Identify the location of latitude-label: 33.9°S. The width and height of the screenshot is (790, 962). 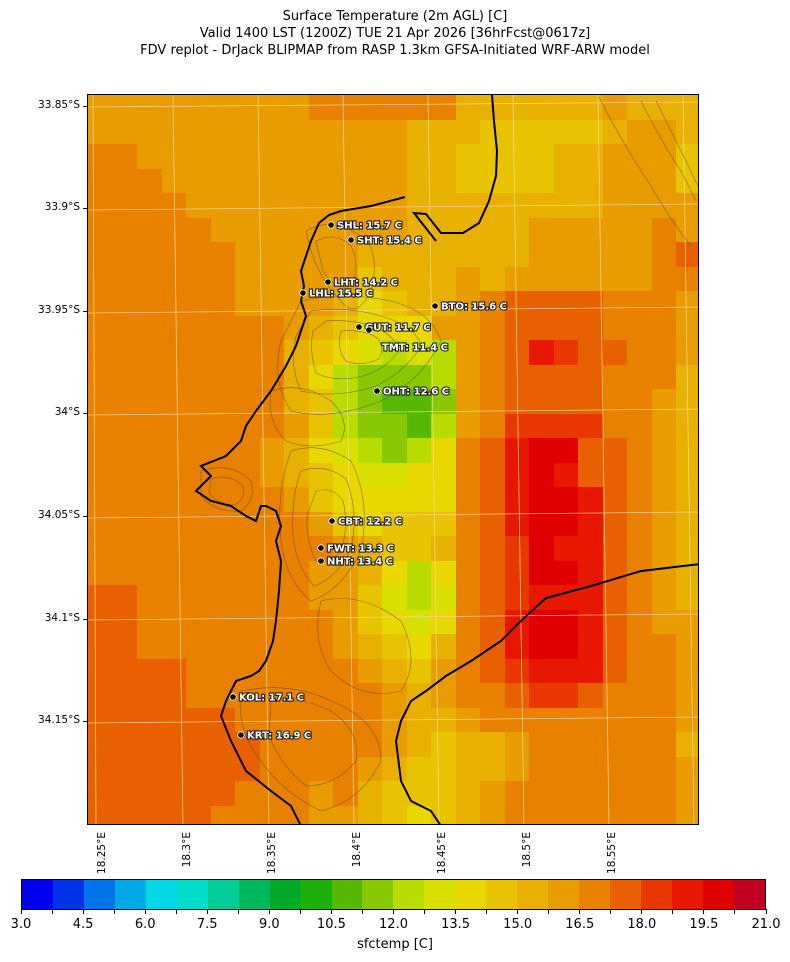
(62, 207).